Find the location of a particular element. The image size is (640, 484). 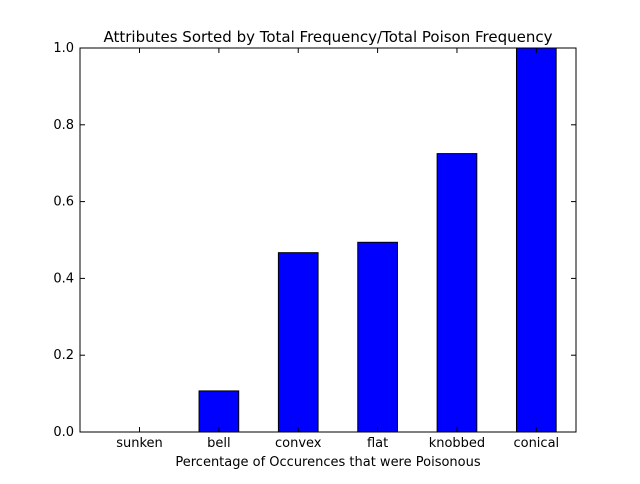

bar-bell is located at coordinates (219, 411).